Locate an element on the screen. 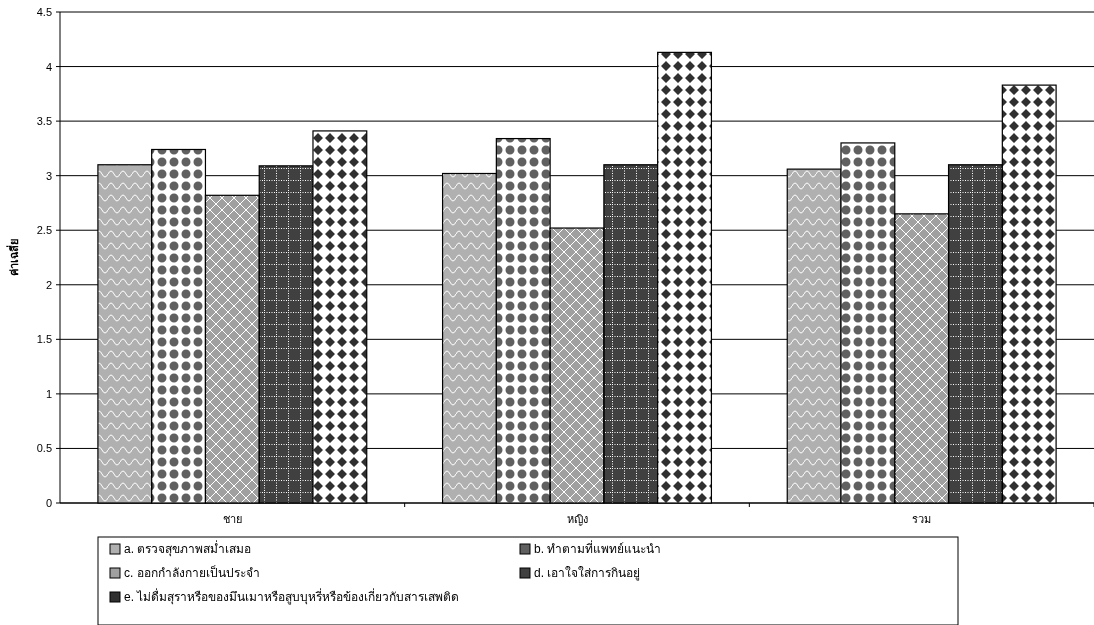  y-tick-label: 3 is located at coordinates (48, 175).